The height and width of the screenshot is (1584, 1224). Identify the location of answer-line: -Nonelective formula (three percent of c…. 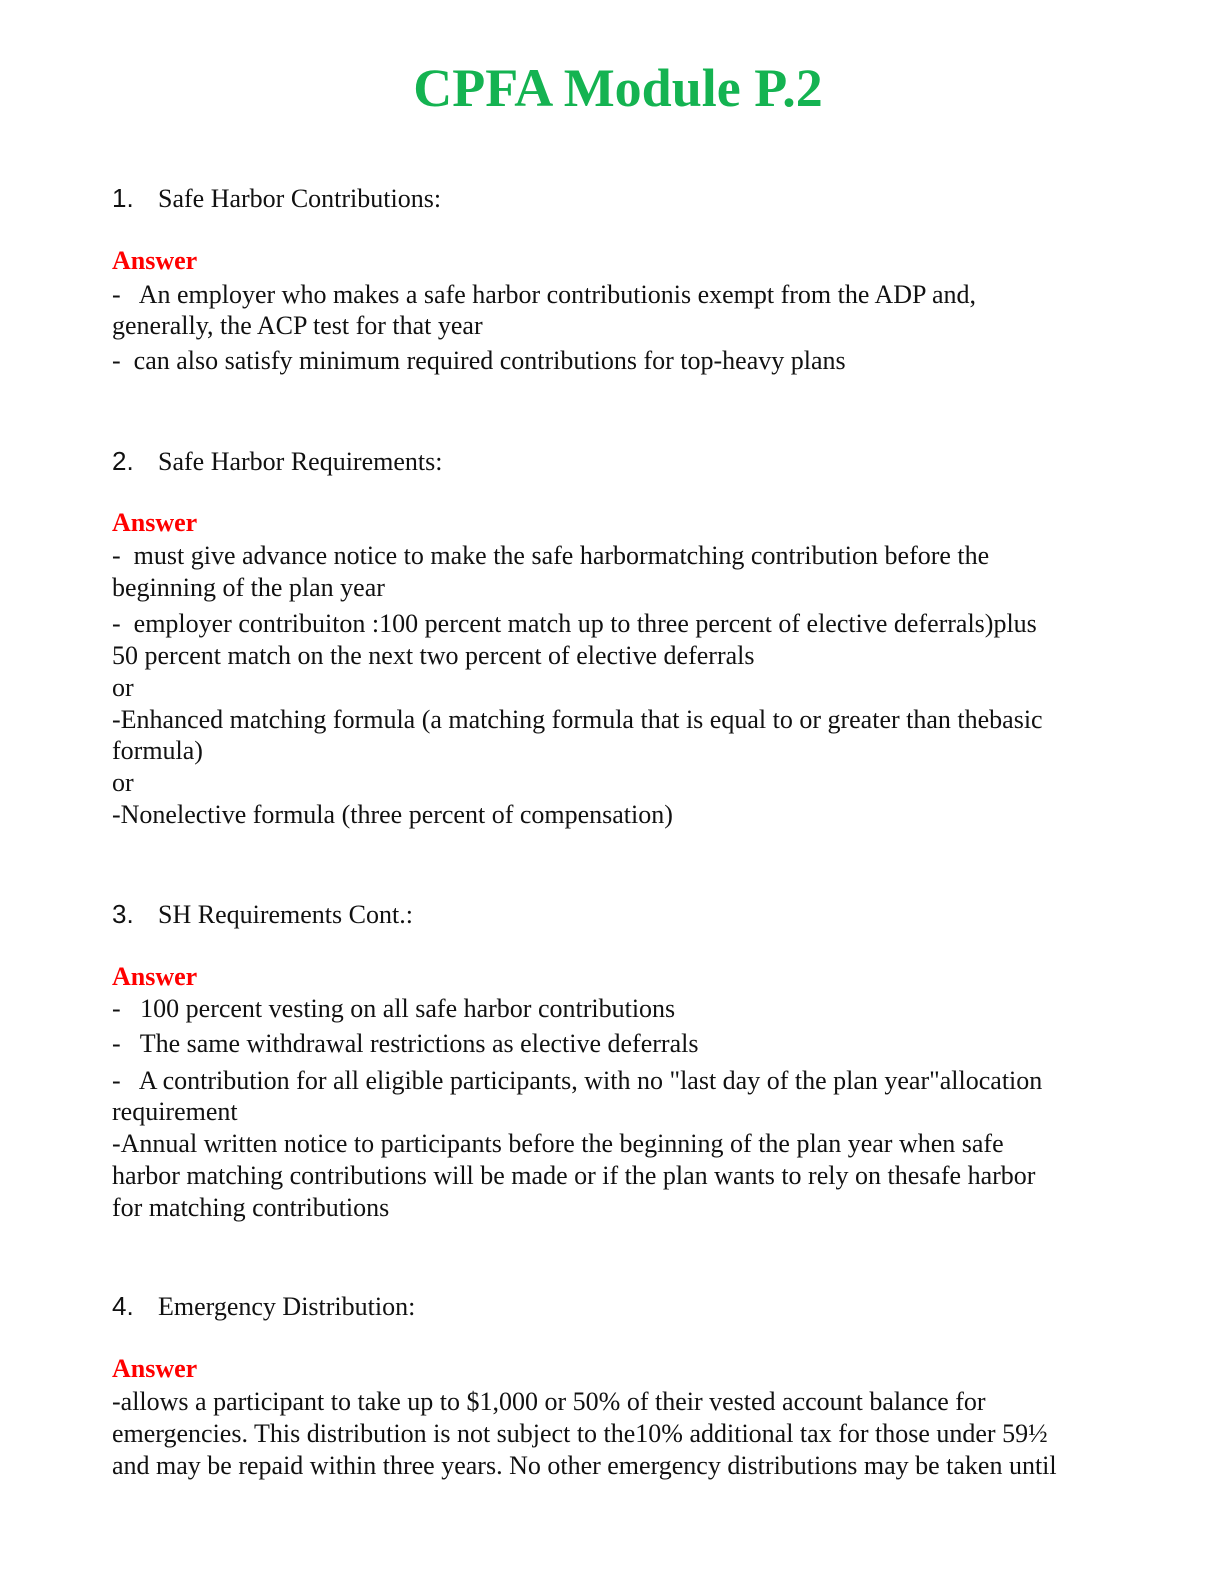
(392, 814).